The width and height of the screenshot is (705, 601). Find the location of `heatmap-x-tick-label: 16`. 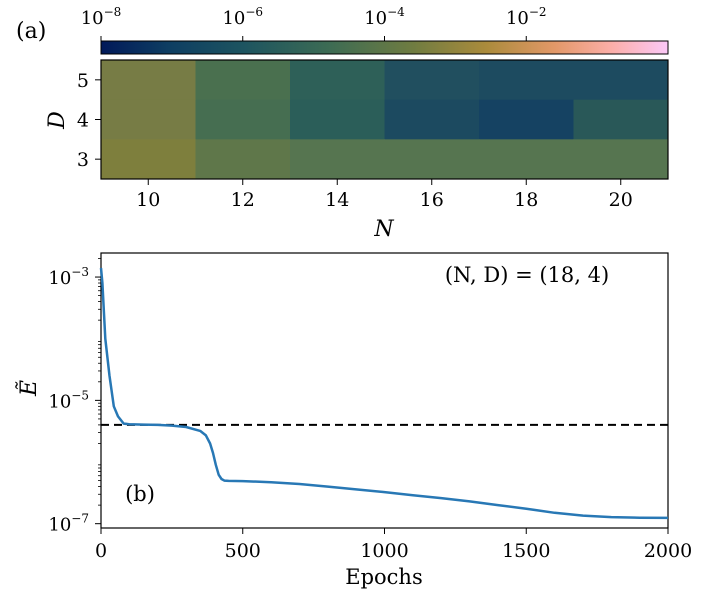

heatmap-x-tick-label: 16 is located at coordinates (432, 200).